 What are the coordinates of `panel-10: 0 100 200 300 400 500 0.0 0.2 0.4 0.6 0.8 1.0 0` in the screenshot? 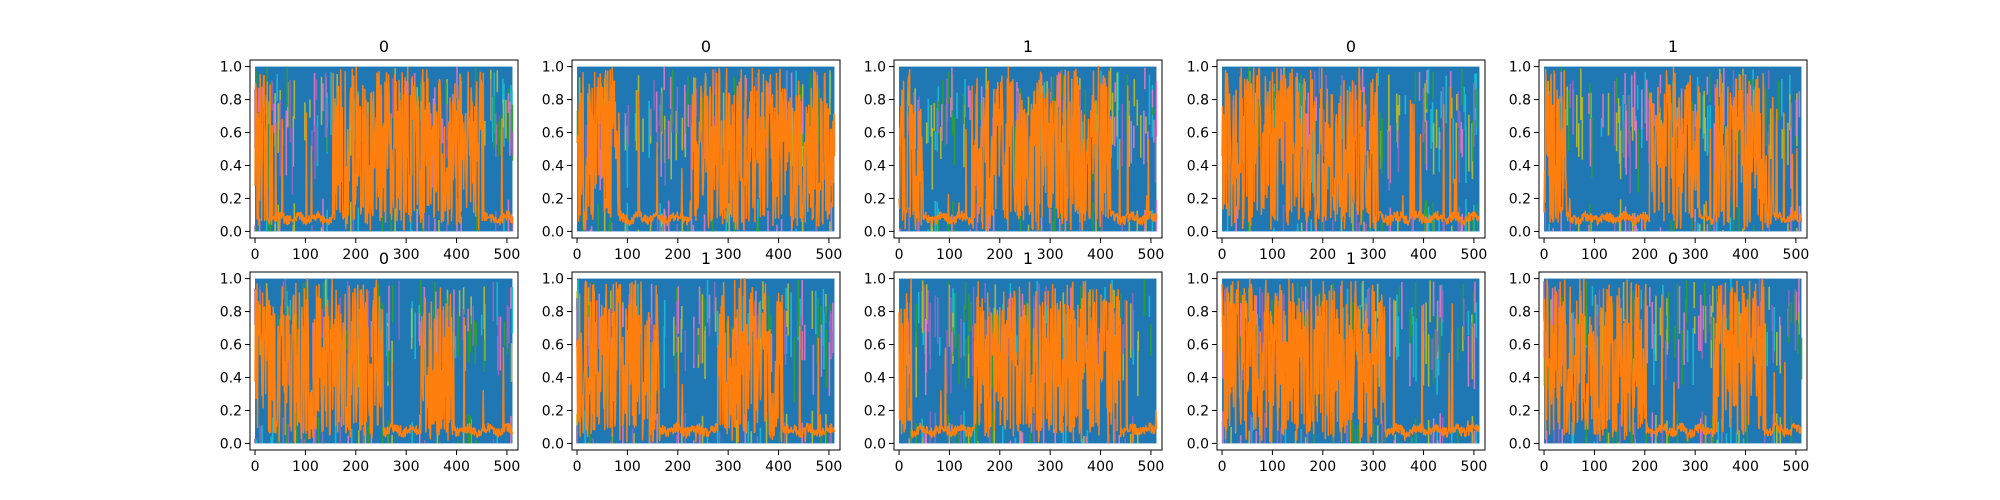 It's located at (1659, 362).